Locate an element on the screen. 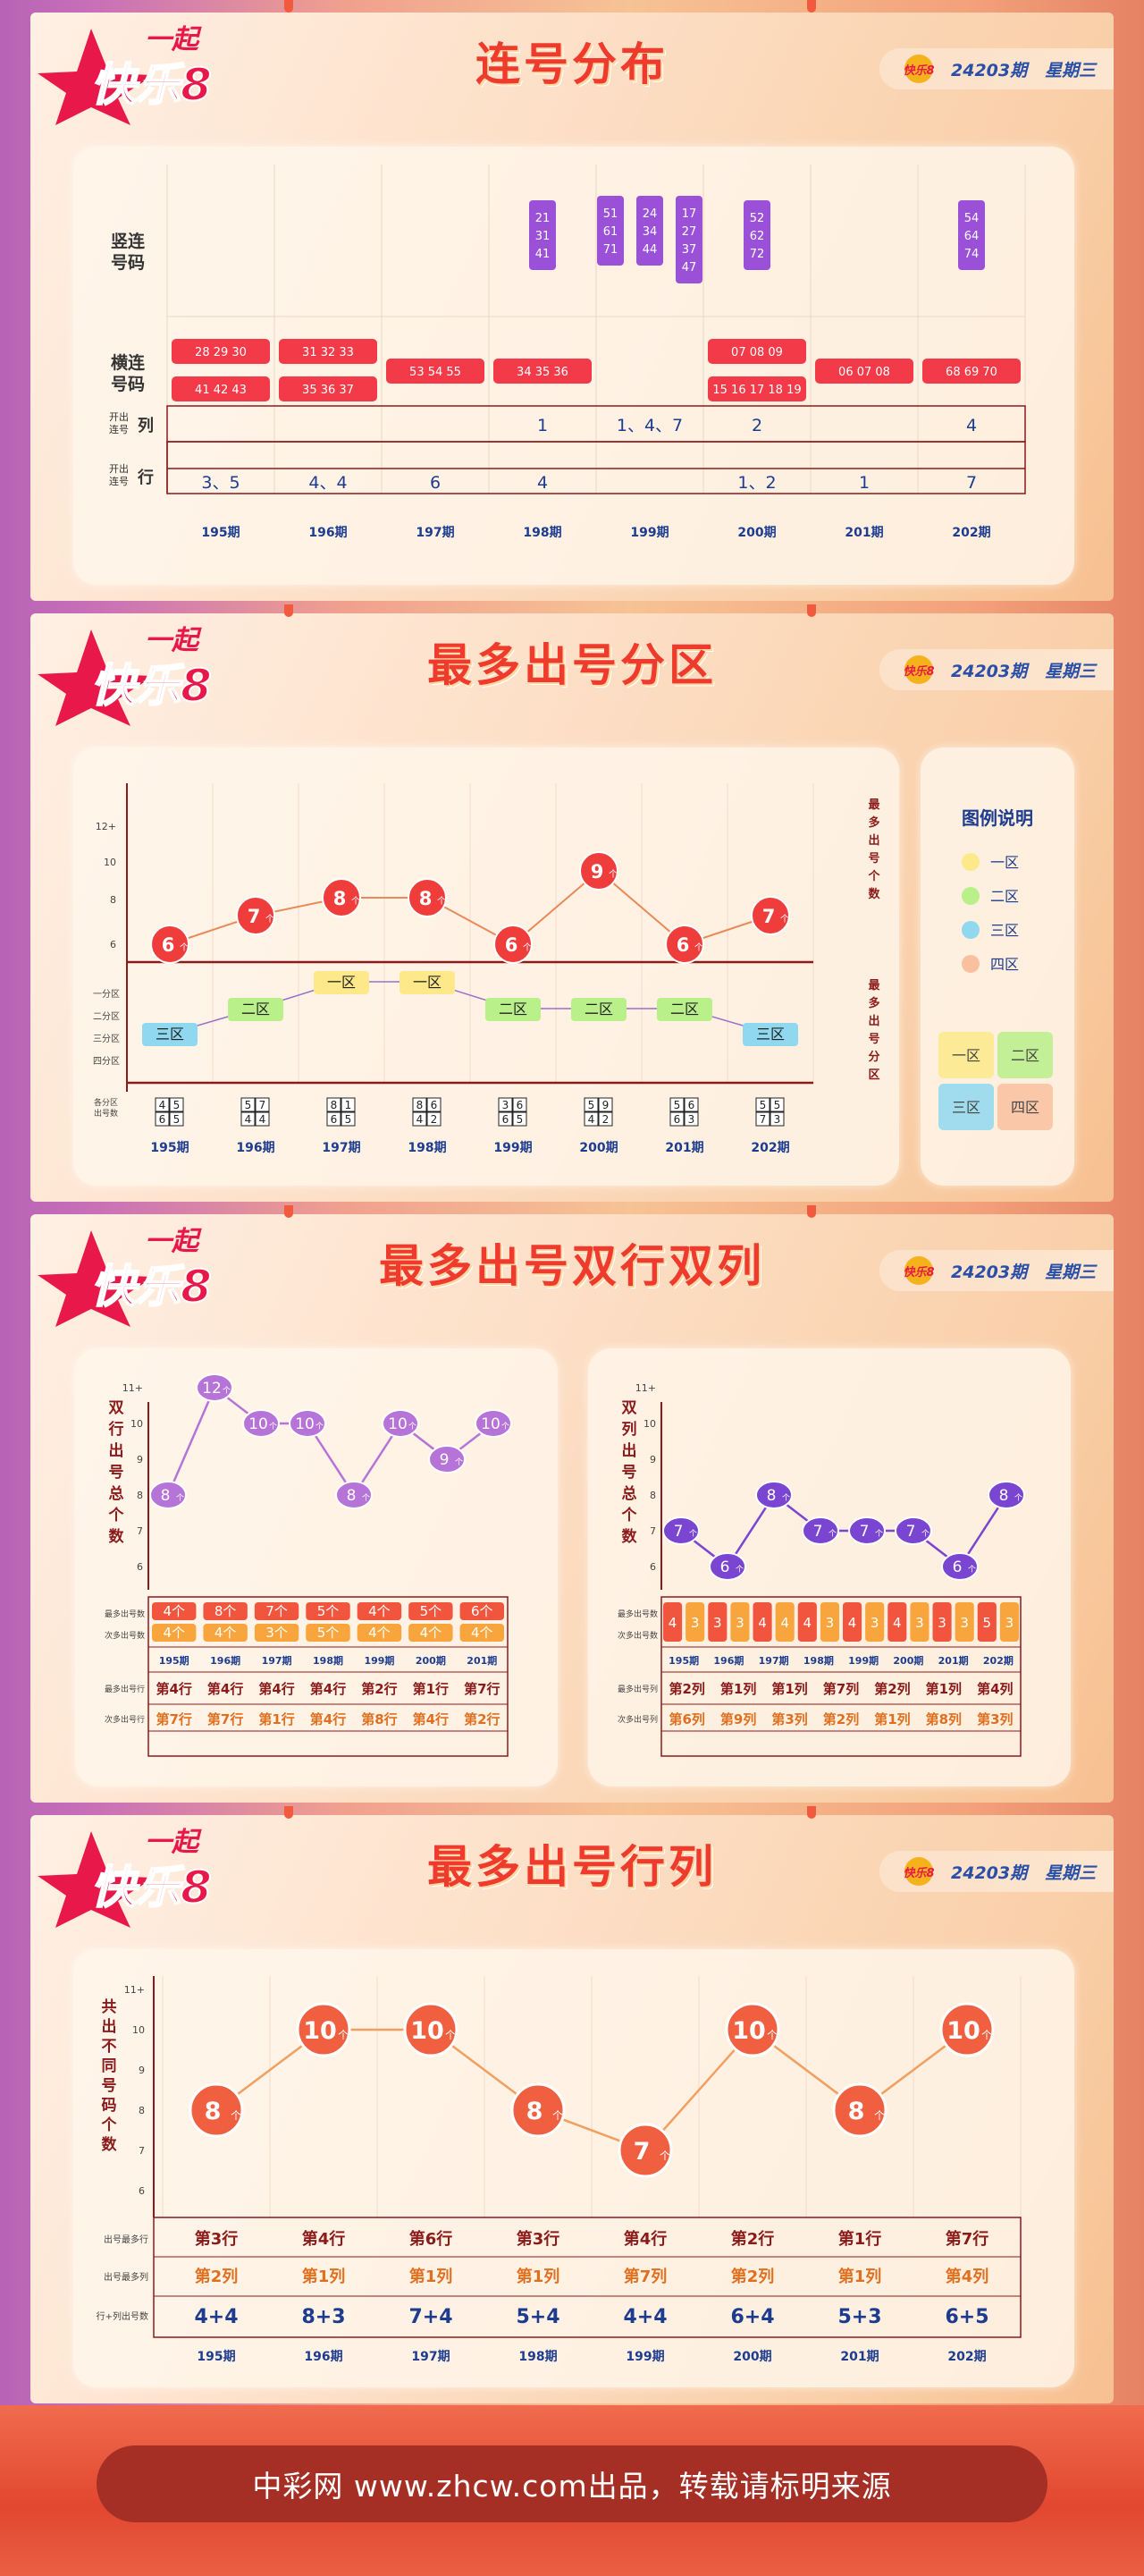 The width and height of the screenshot is (1144, 2576). svg-text: 快乐8 is located at coordinates (919, 1873).